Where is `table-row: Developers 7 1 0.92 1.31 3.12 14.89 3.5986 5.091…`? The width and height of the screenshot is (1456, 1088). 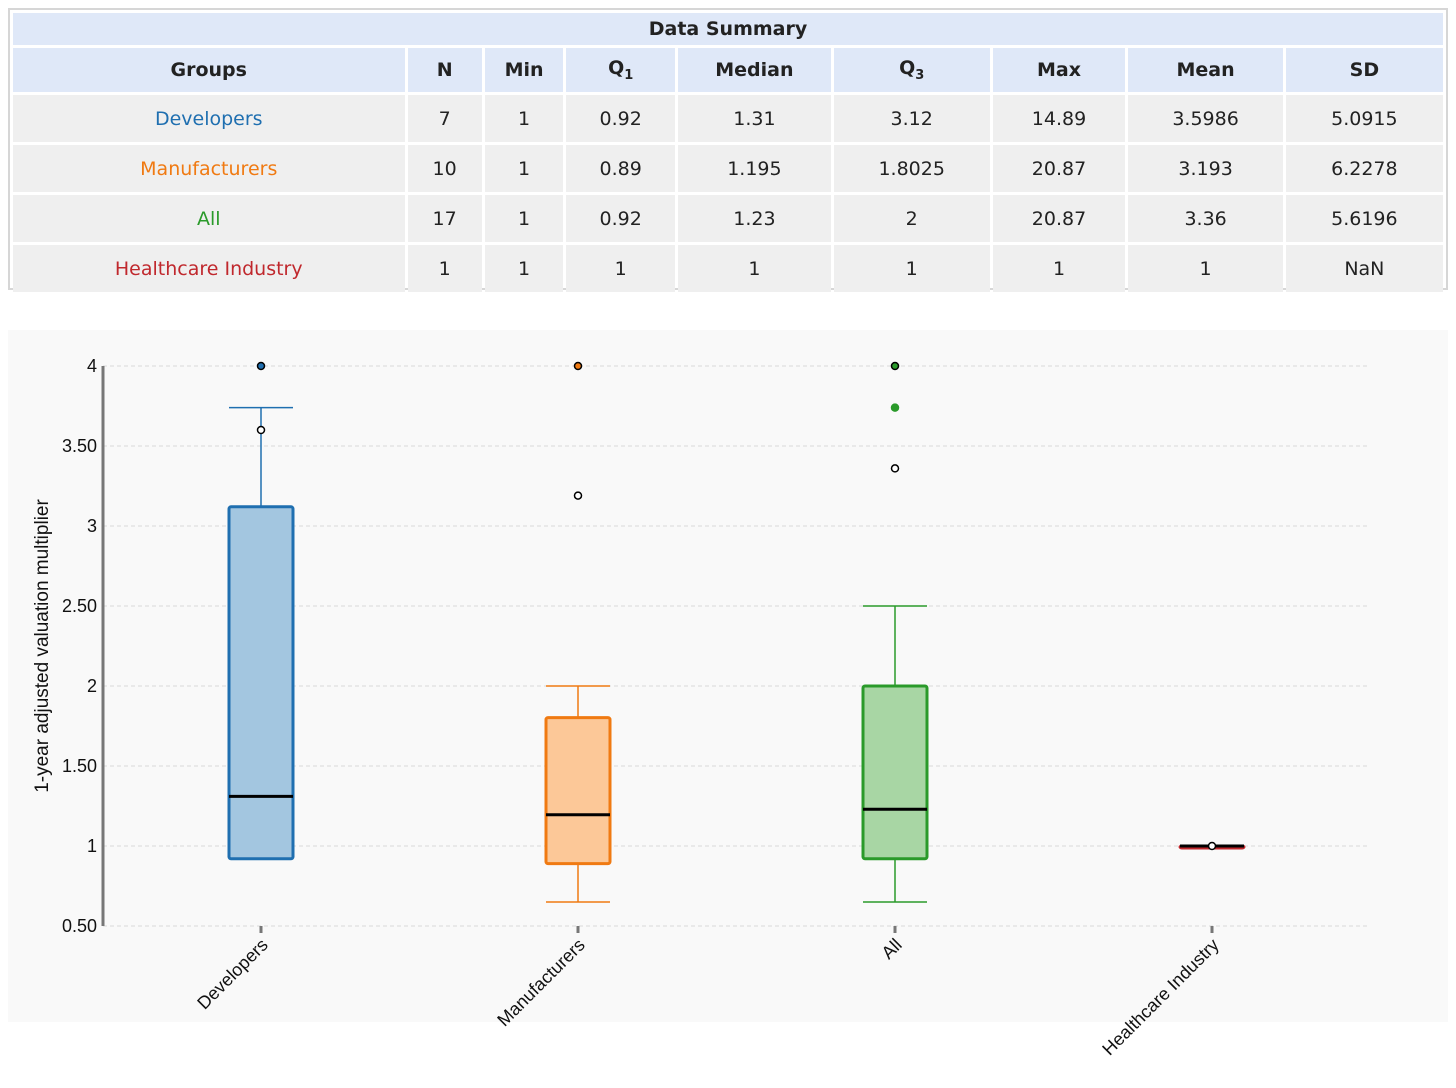
table-row: Developers 7 1 0.92 1.31 3.12 14.89 3.5986 5.091… is located at coordinates (728, 118).